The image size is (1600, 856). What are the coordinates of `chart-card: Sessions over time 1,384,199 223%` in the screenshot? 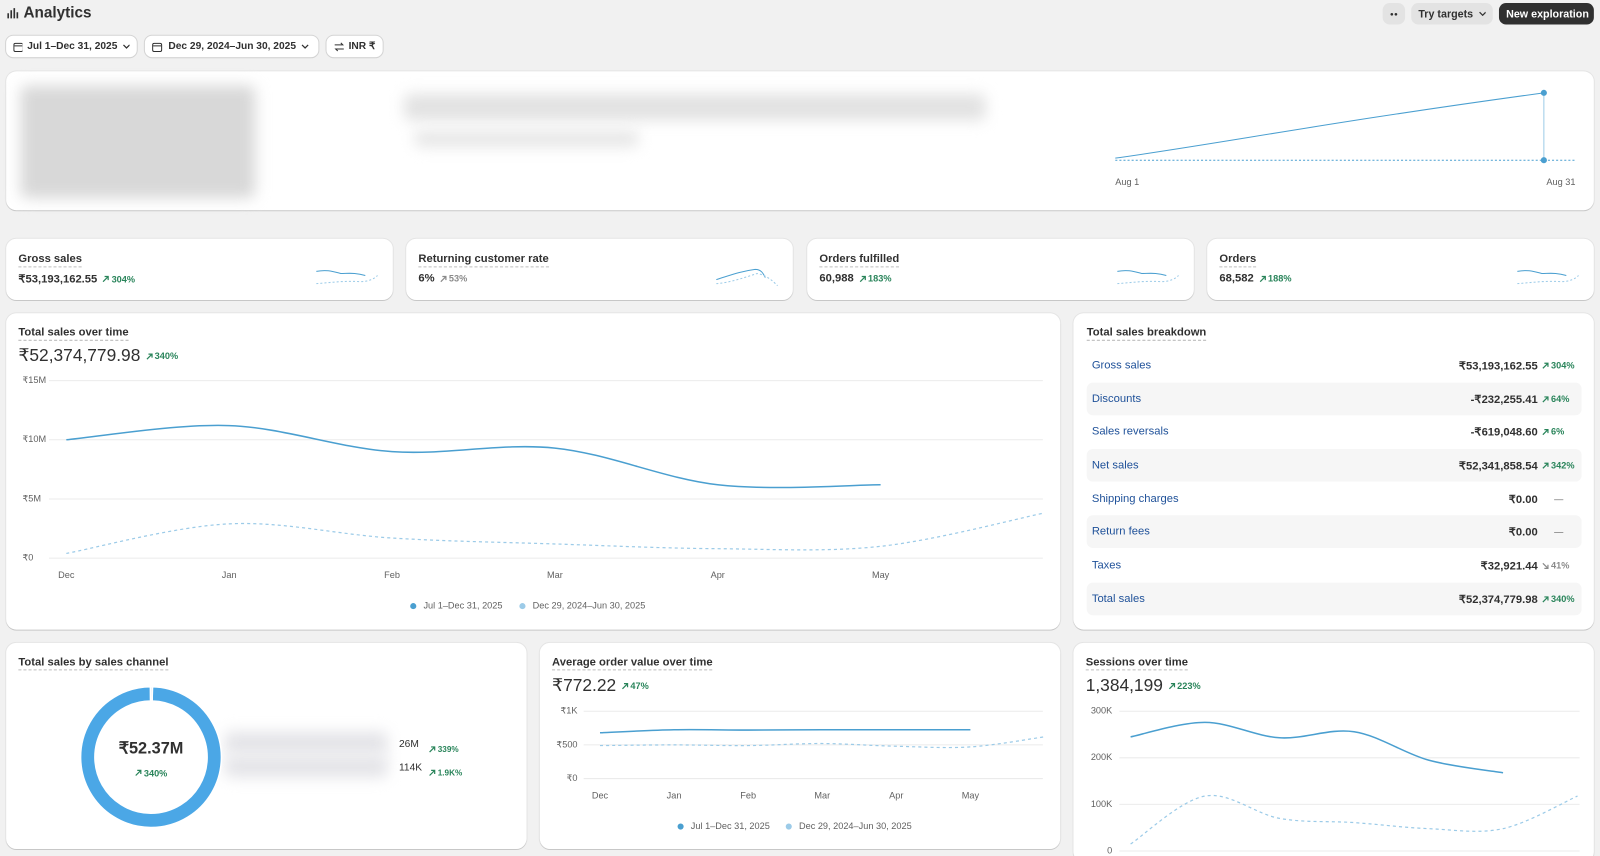 It's located at (1333, 749).